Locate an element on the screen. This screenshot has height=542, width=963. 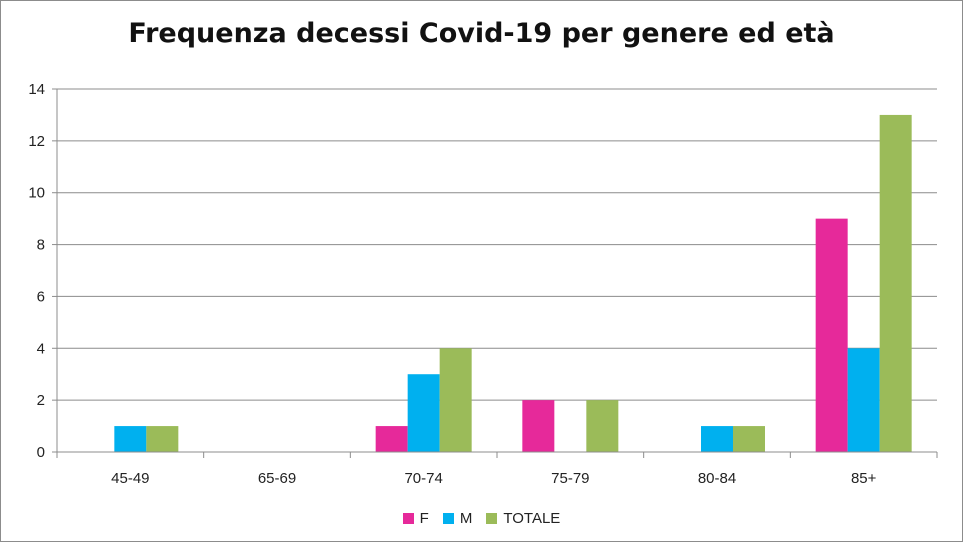
y-tick-label: 2 is located at coordinates (41, 400).